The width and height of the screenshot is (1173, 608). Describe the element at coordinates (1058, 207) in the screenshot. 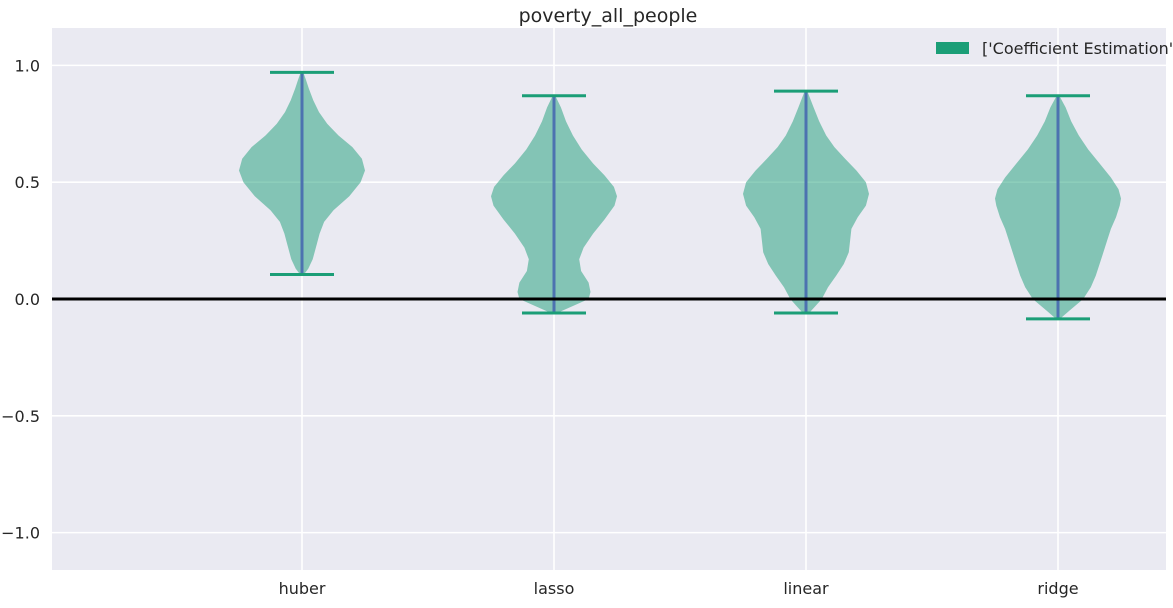

I see `violin-ridge` at that location.